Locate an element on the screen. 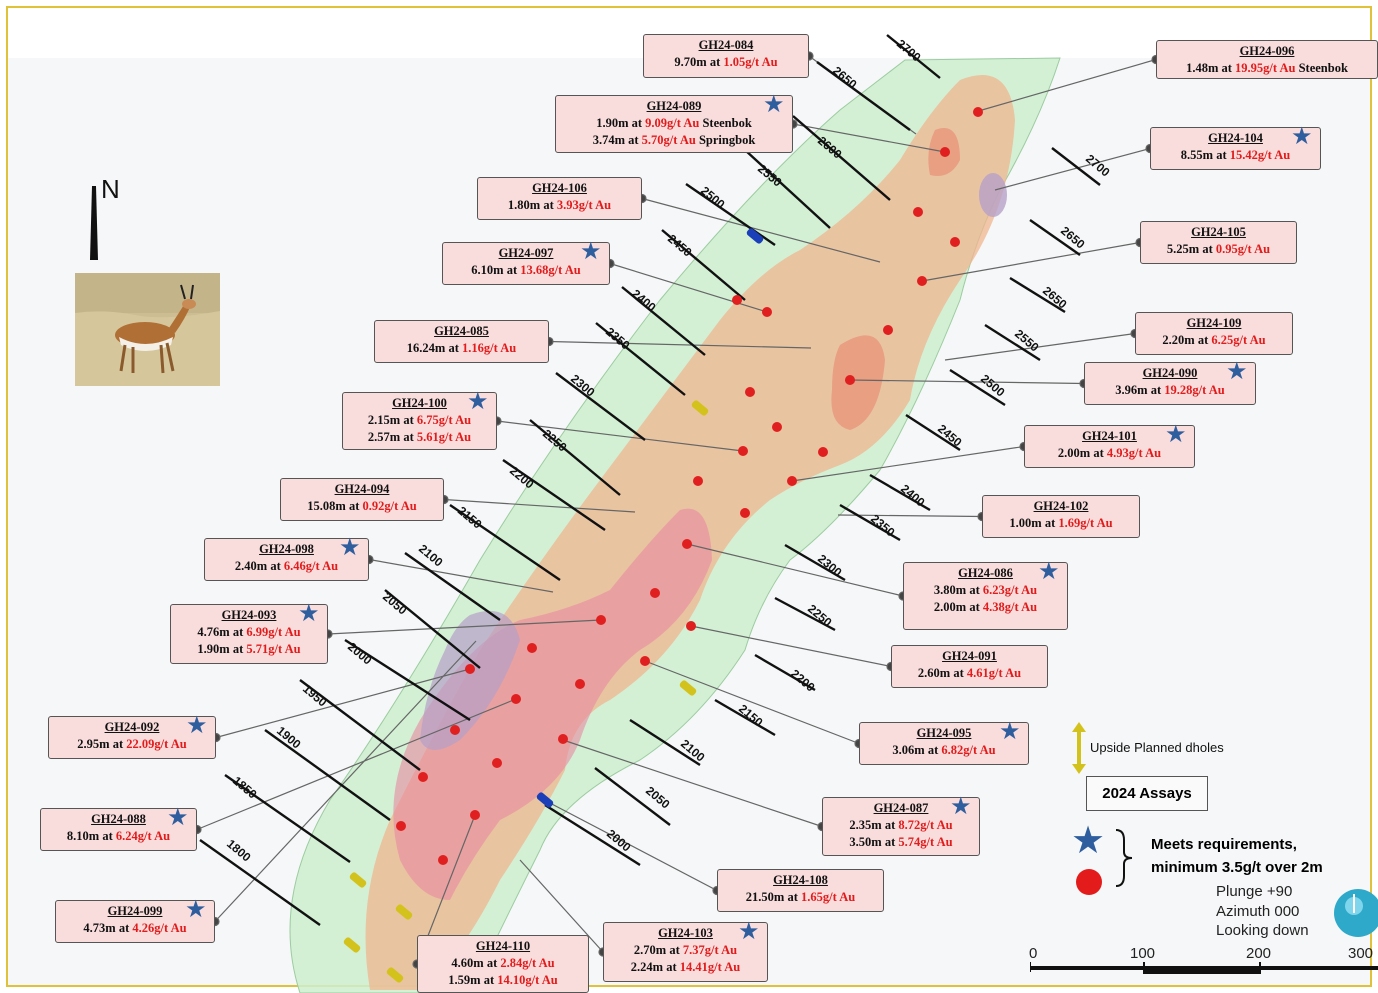 The height and width of the screenshot is (993, 1378). drillhole-id: GH24-108 is located at coordinates (800, 880).